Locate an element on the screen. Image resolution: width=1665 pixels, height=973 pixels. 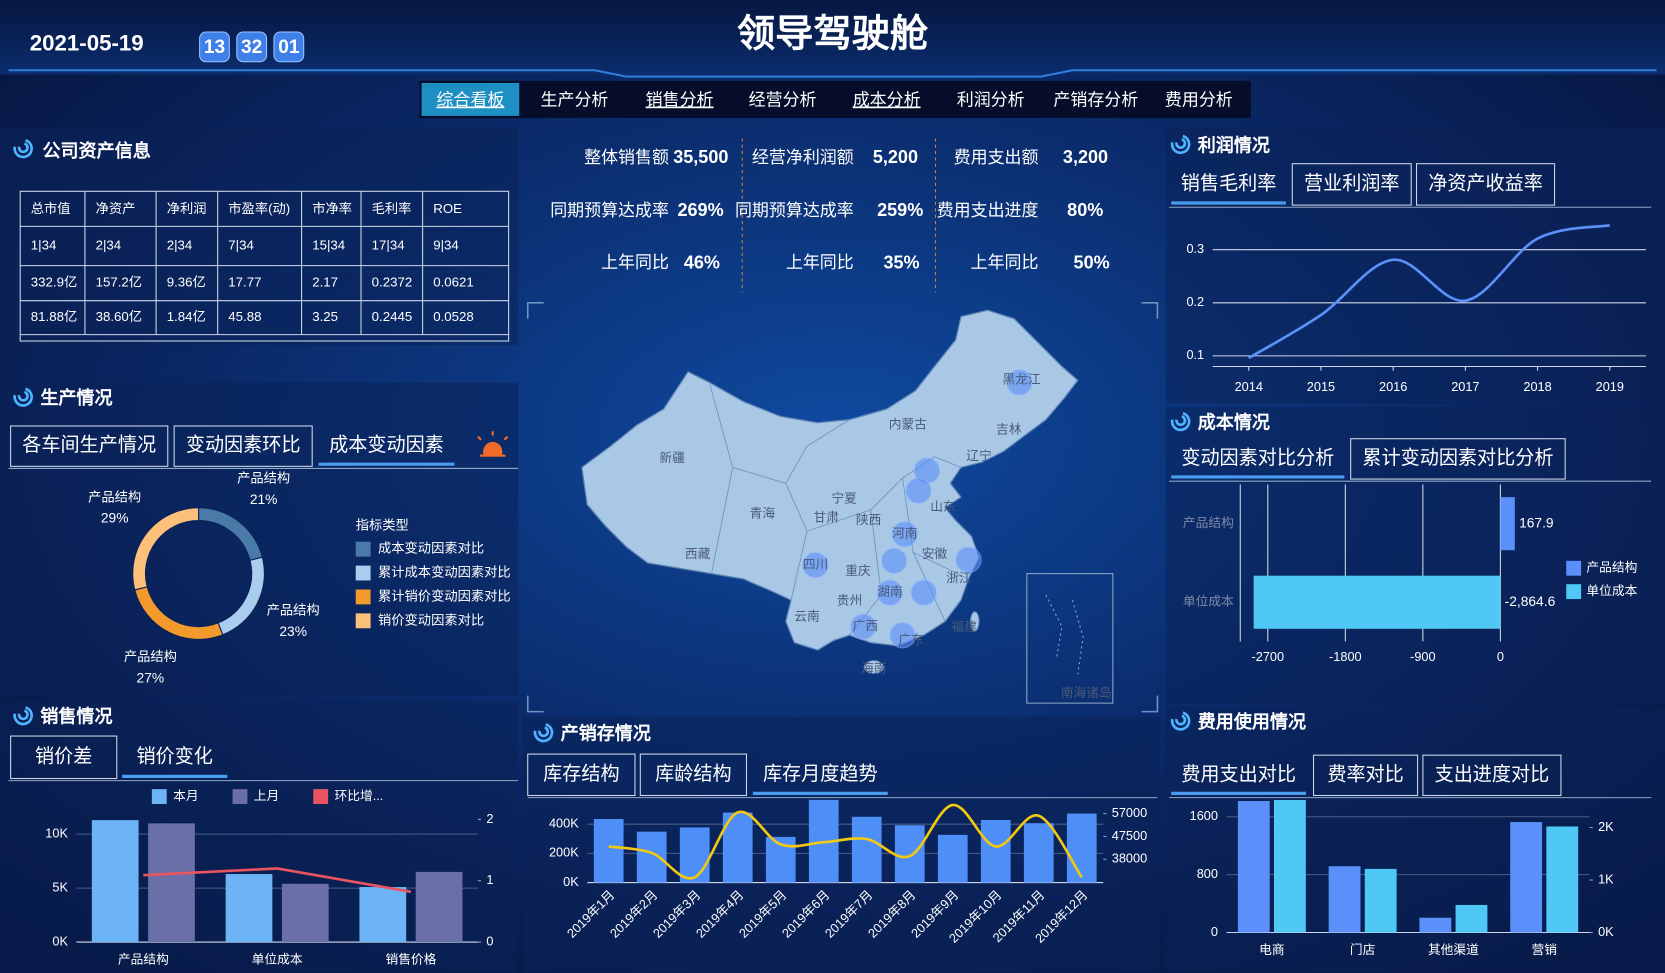
nav-item: 利润分析 is located at coordinates (991, 100).